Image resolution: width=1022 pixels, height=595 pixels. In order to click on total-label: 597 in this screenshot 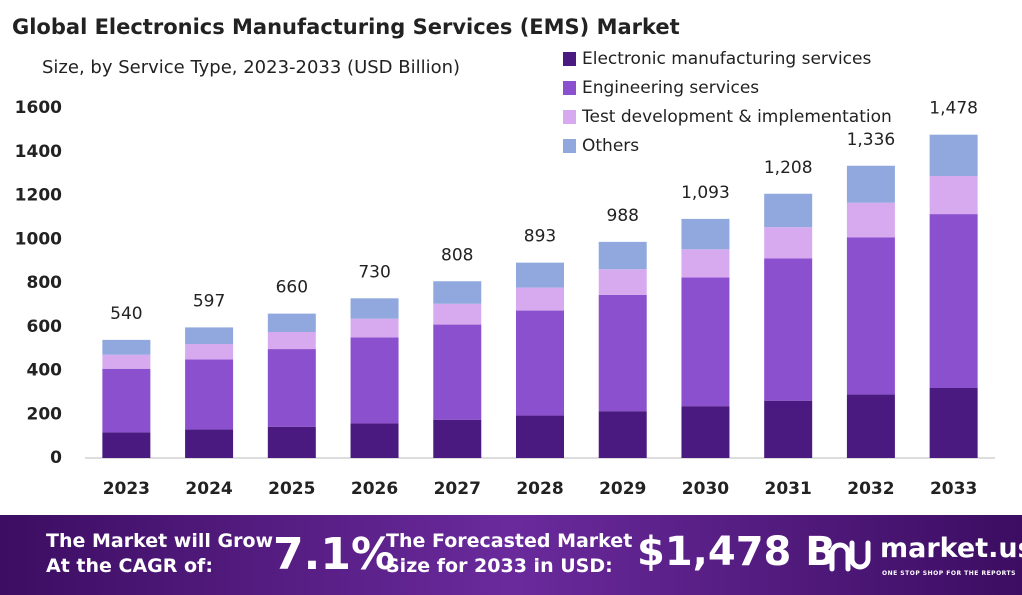, I will do `click(209, 301)`.